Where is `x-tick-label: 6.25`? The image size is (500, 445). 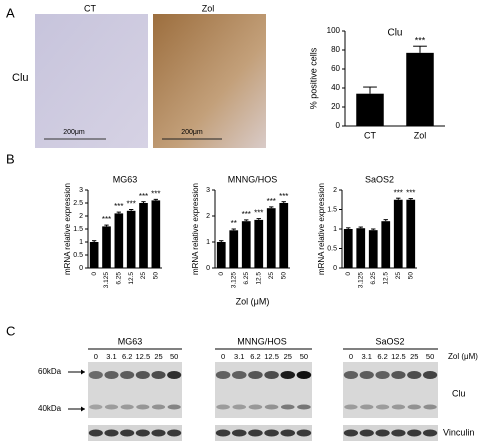 x-tick-label: 6.25 is located at coordinates (246, 278).